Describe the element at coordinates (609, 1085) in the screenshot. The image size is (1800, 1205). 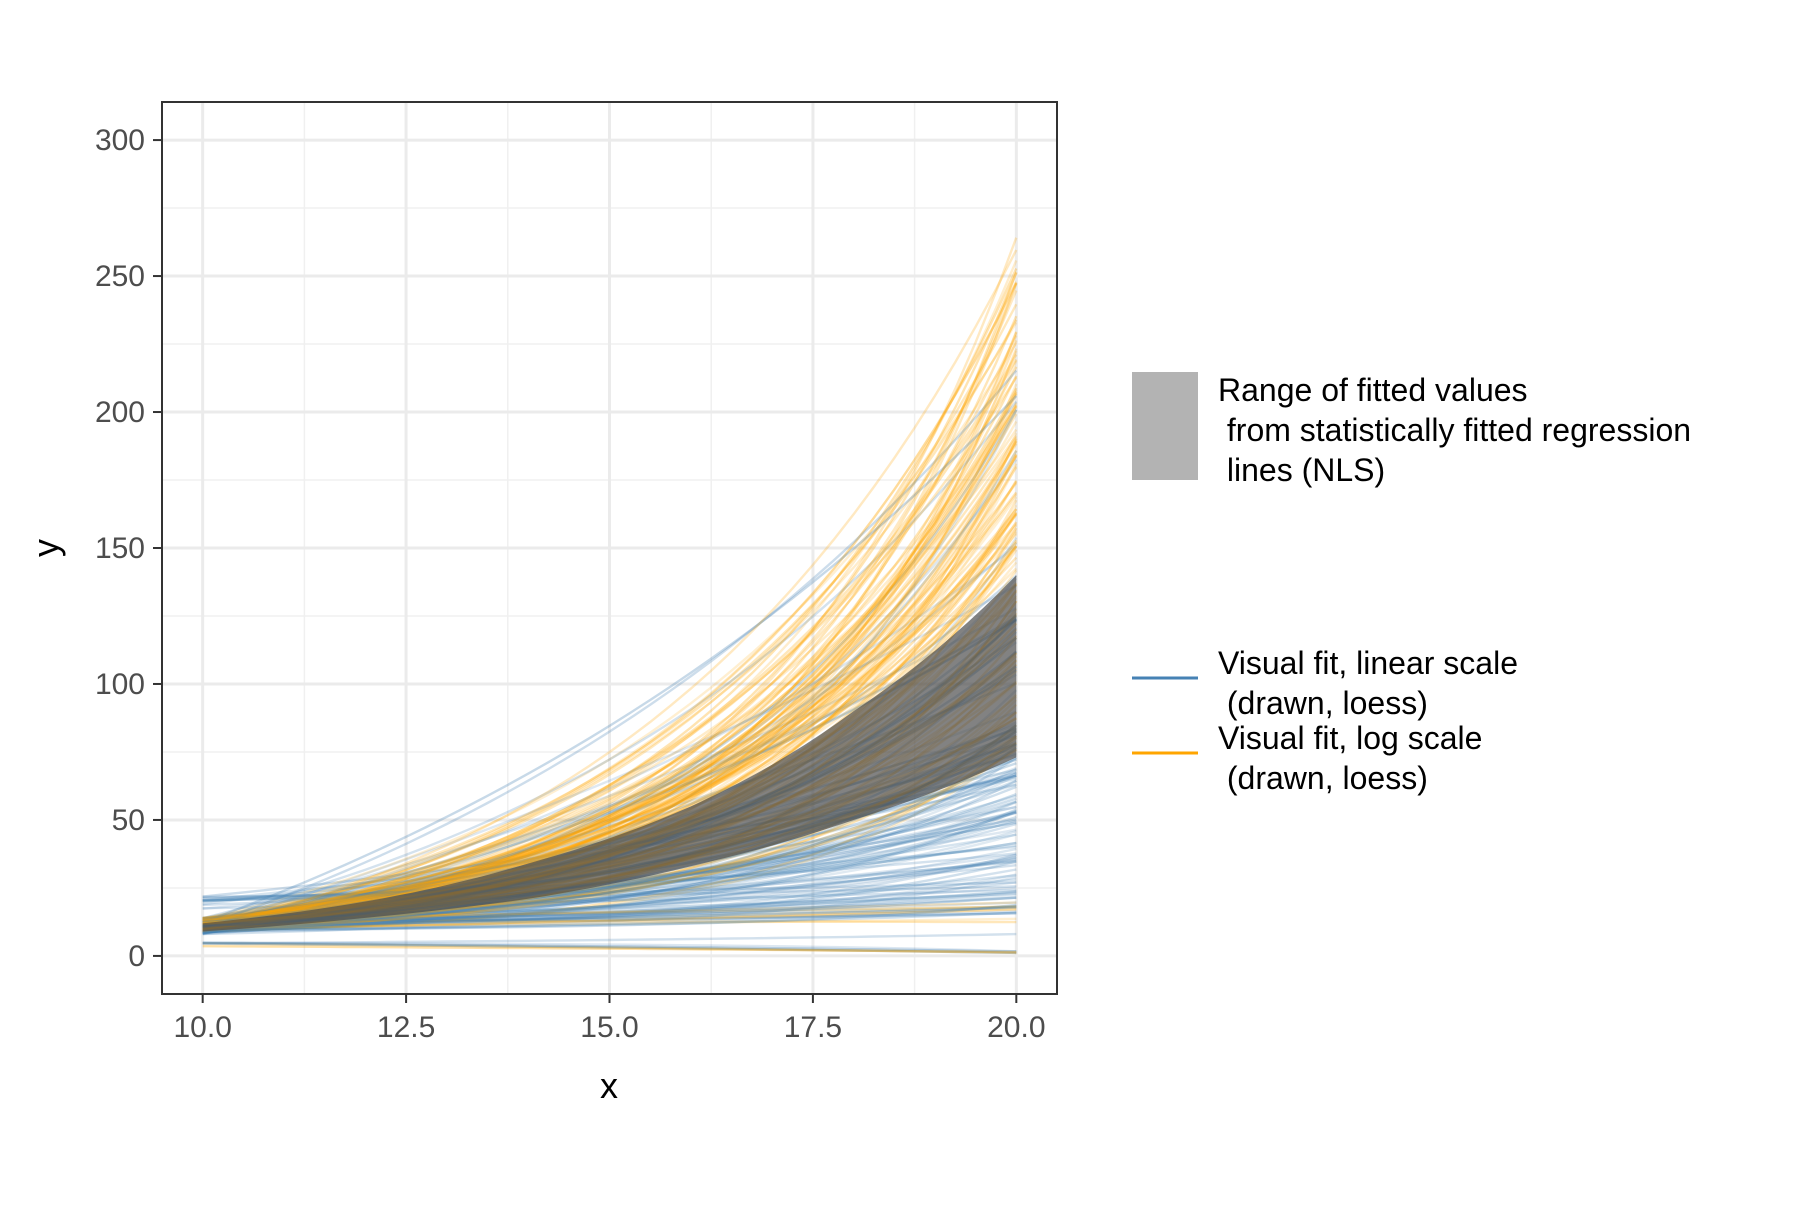
I see `x-axis-title: x` at that location.